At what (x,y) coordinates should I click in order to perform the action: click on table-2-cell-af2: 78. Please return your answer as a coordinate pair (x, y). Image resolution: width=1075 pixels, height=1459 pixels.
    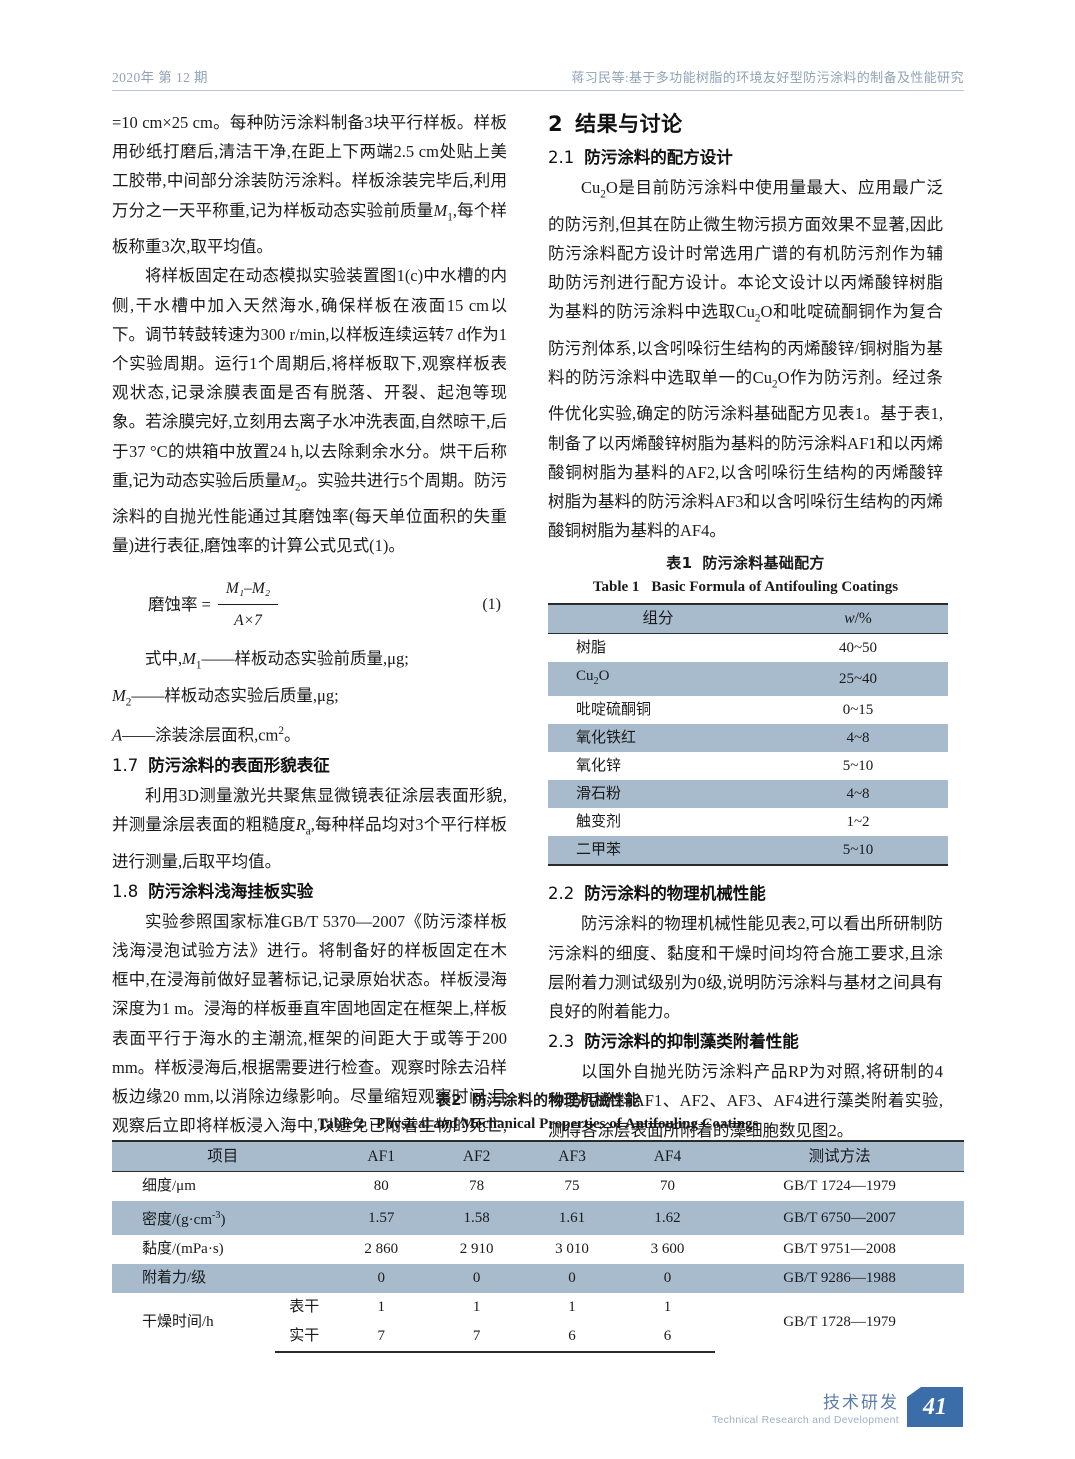
    Looking at the image, I should click on (477, 1186).